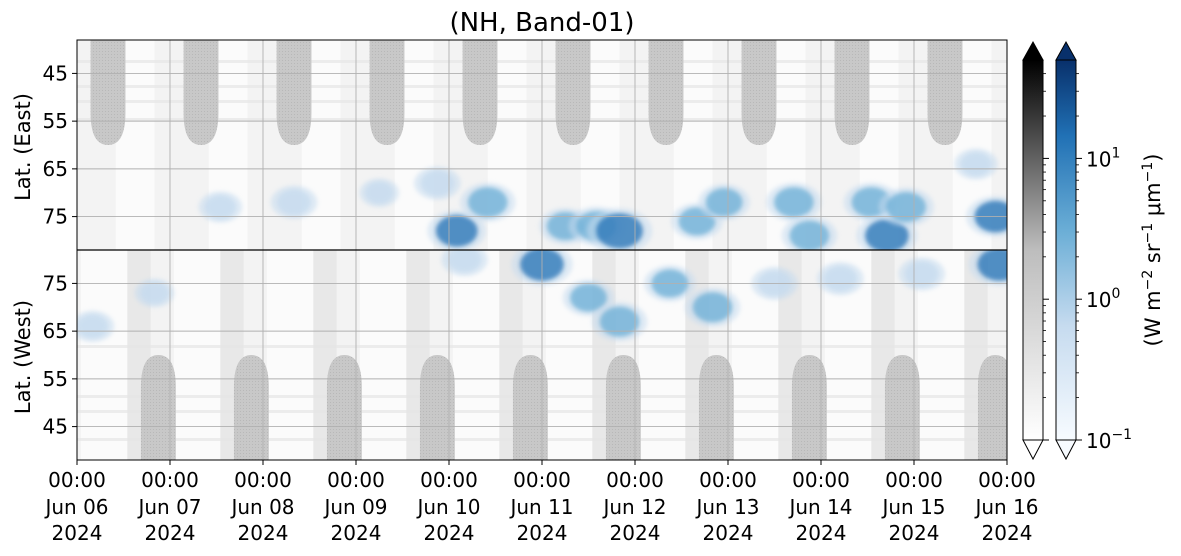  I want to click on colorbar-tick-label: 10¹, so click(1103, 158).